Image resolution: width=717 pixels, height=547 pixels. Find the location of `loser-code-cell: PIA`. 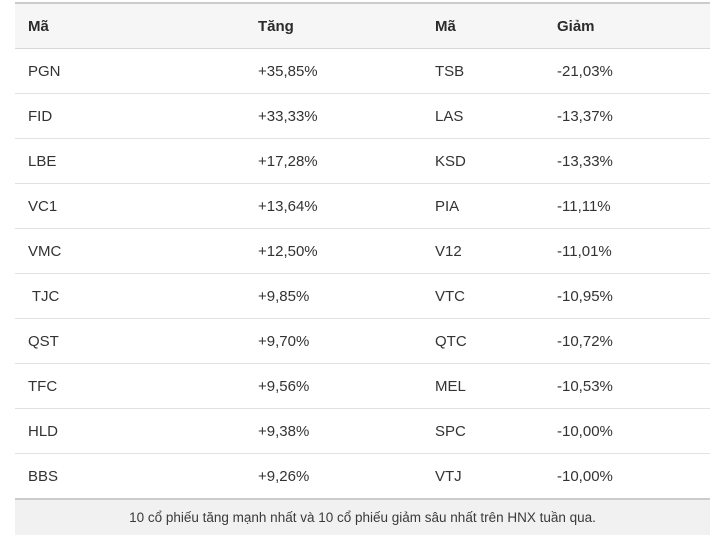

loser-code-cell: PIA is located at coordinates (483, 206).